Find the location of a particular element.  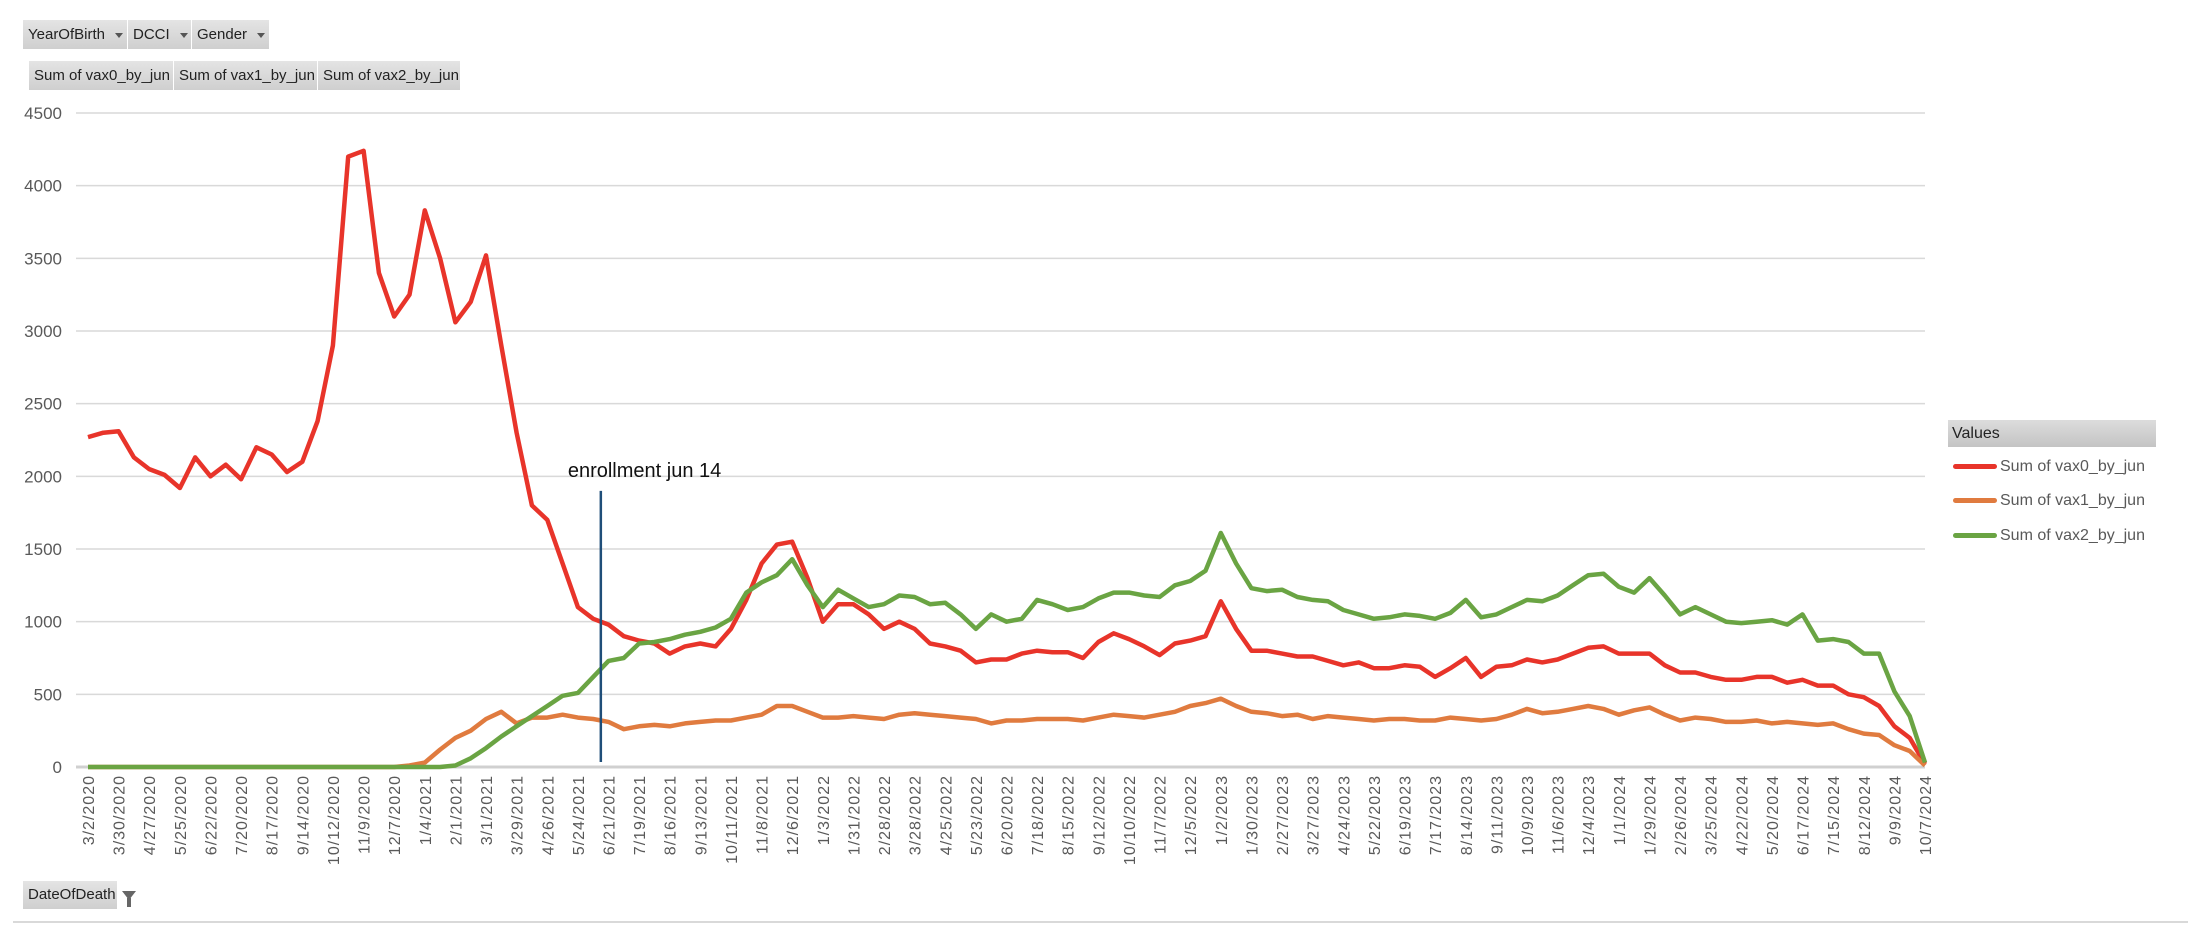

y-tick-label: 3000 is located at coordinates (43, 331).